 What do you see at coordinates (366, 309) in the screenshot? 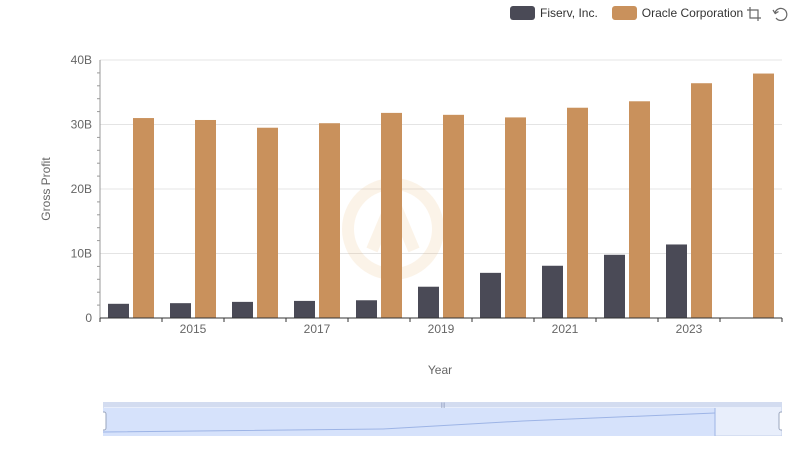
I see `bar-fiserv-2018` at bounding box center [366, 309].